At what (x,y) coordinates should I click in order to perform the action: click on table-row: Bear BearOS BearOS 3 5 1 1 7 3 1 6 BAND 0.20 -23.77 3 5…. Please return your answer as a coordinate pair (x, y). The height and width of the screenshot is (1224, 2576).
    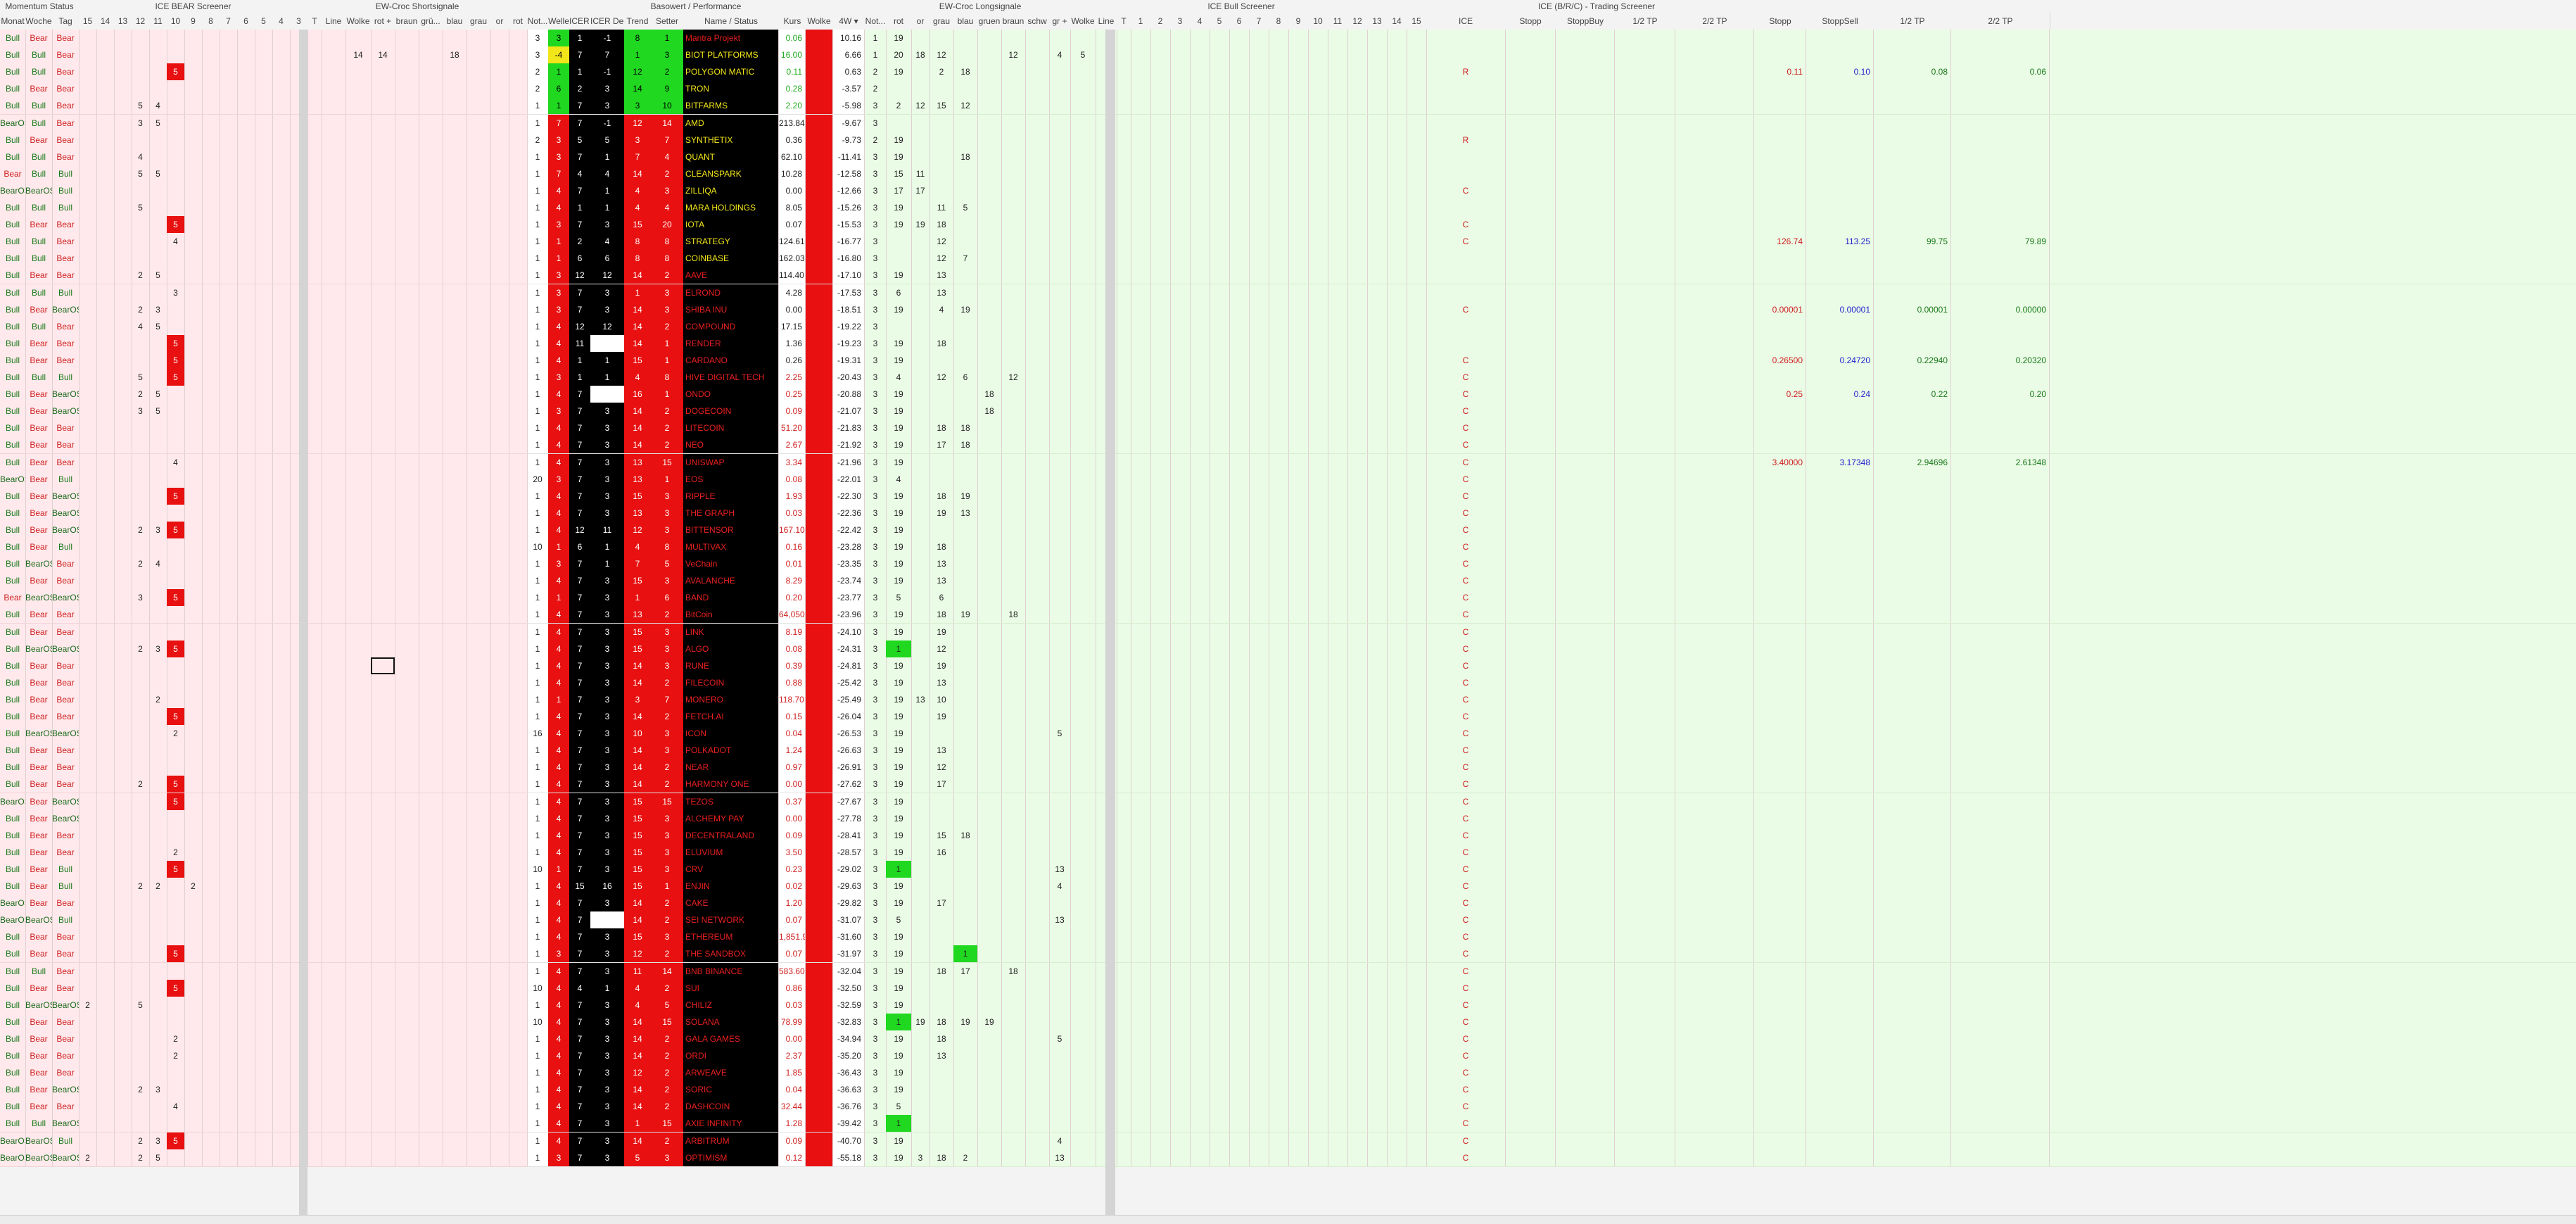
    Looking at the image, I should click on (1288, 598).